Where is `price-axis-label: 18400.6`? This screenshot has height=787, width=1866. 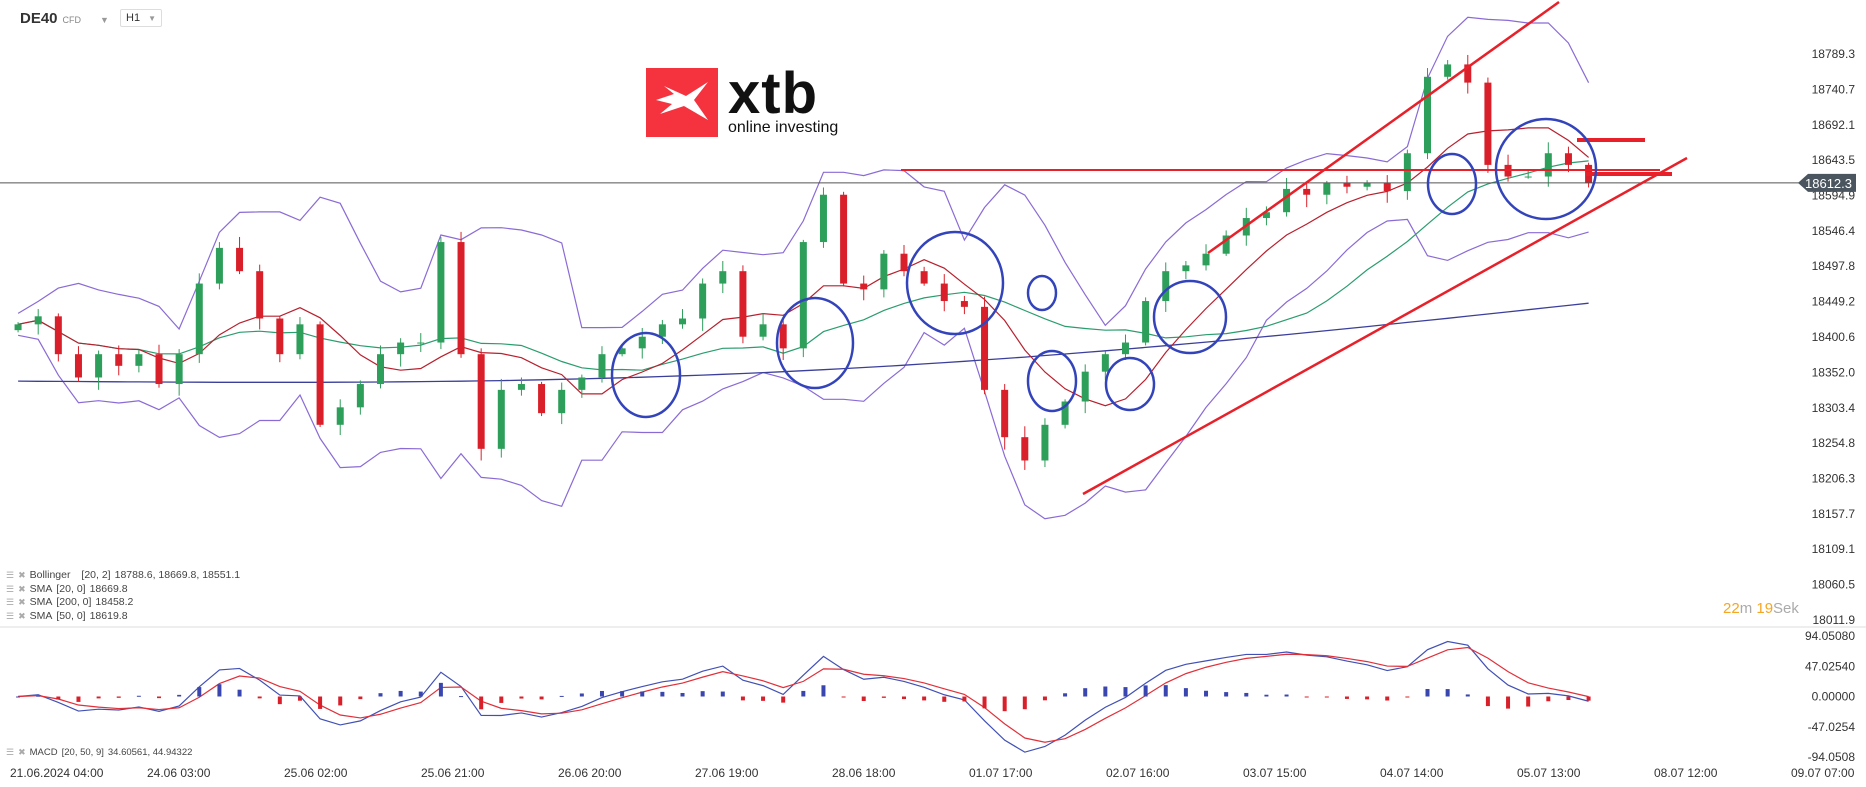 price-axis-label: 18400.6 is located at coordinates (1834, 337).